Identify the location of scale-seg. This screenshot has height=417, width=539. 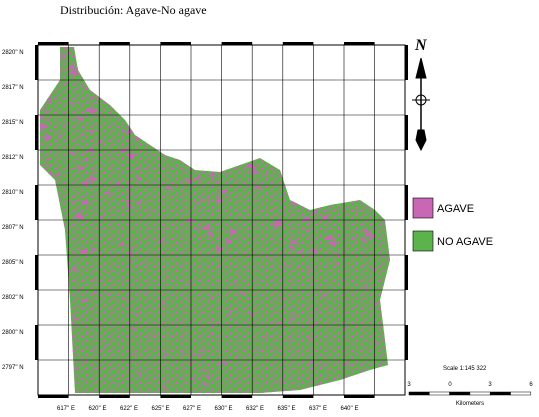
(460, 393).